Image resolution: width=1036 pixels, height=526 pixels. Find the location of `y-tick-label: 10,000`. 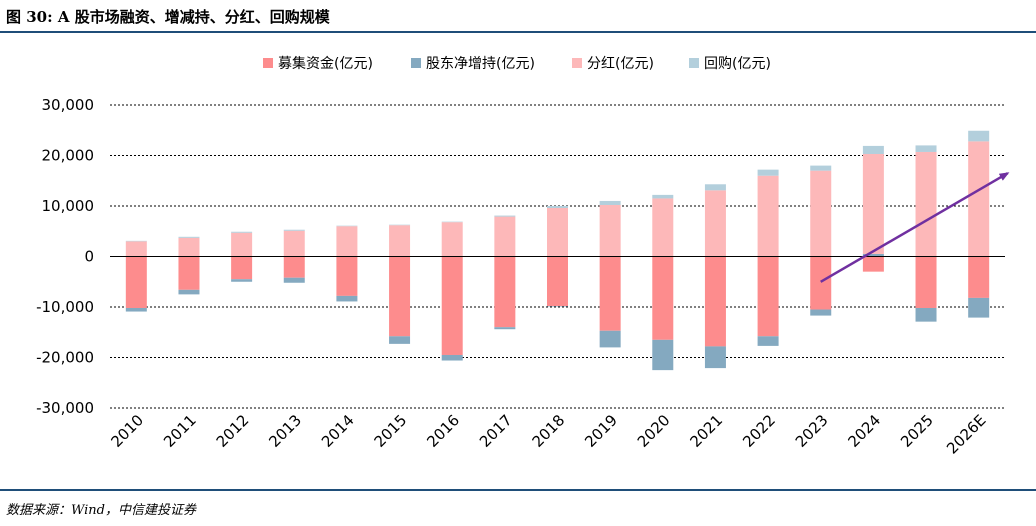

y-tick-label: 10,000 is located at coordinates (68, 206).